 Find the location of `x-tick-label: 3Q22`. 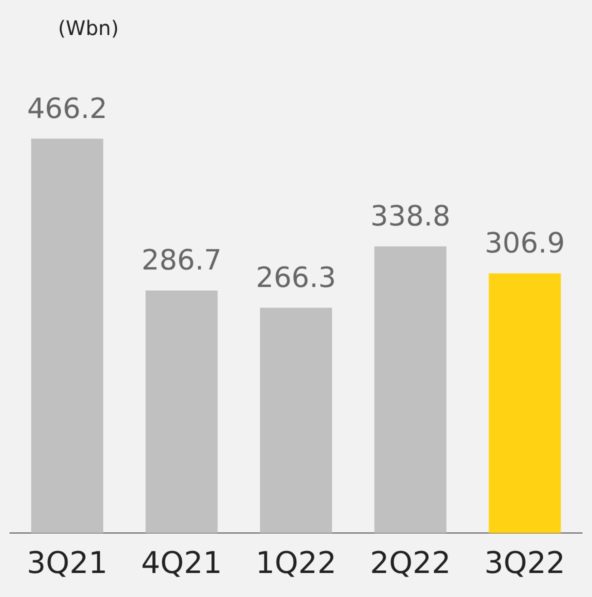

x-tick-label: 3Q22 is located at coordinates (525, 563).